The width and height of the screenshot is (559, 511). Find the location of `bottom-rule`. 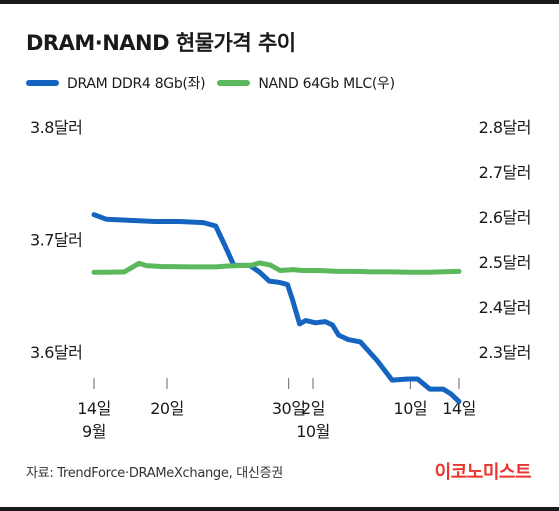

bottom-rule is located at coordinates (279, 509).